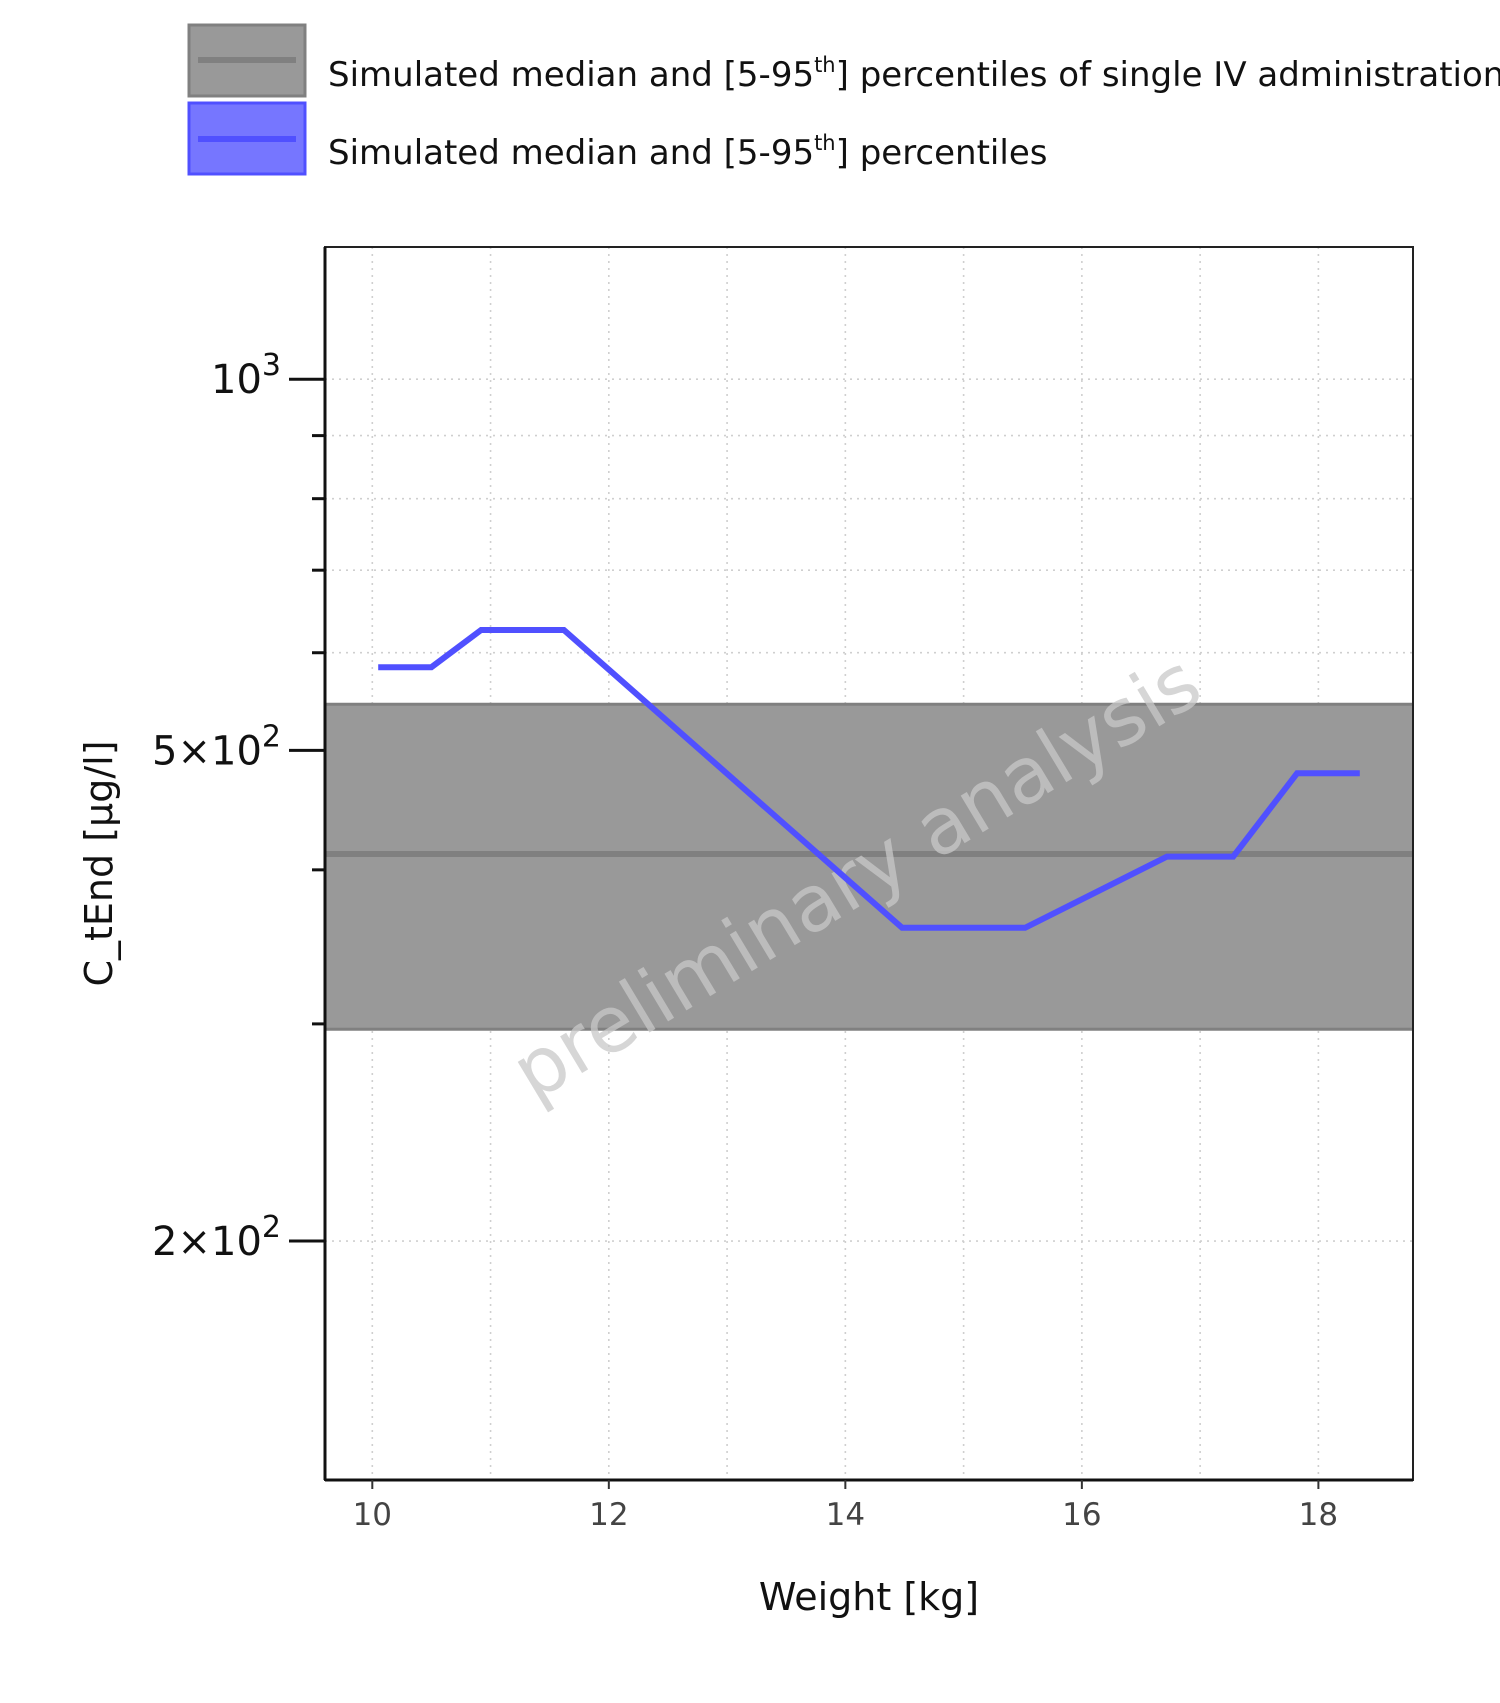 The image size is (1500, 1703). I want to click on y-tick-label-2: 2×10², so click(216, 1237).